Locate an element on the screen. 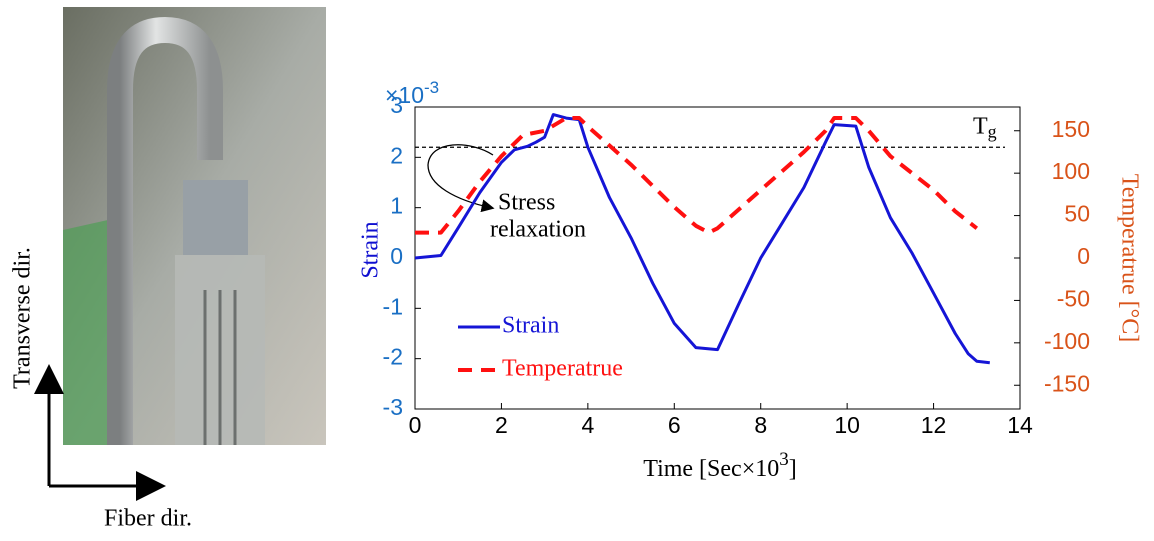 This screenshot has width=1154, height=541. y-tick-label: 0 is located at coordinates (396, 256).